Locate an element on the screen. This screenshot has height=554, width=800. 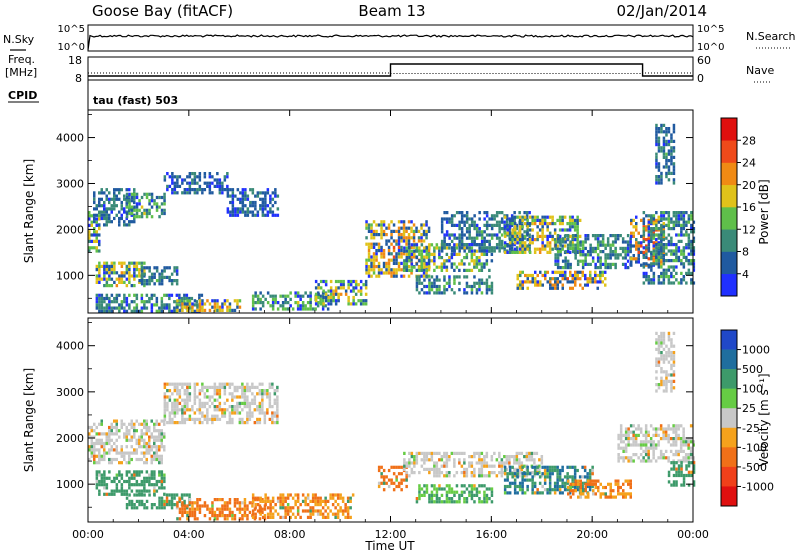
nave-label: Nave is located at coordinates (760, 70).